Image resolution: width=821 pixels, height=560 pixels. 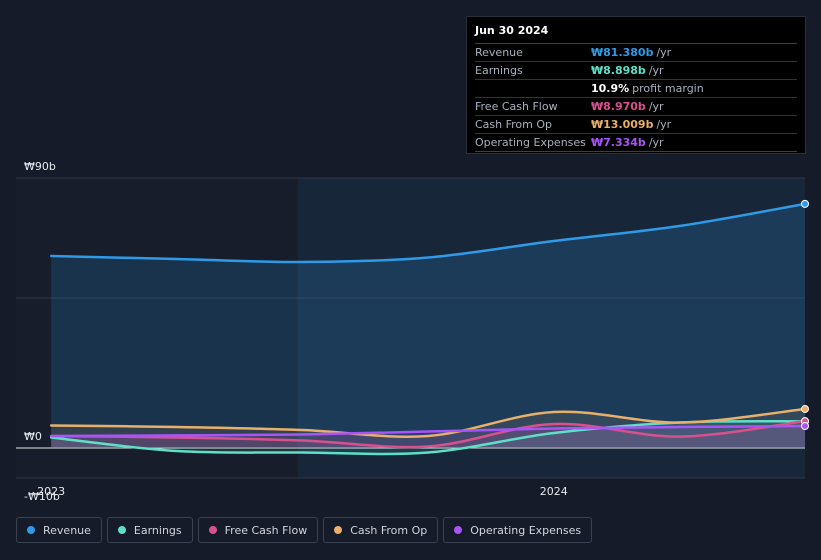 I want to click on tooltip-value: ₩81.380b, so click(x=622, y=52).